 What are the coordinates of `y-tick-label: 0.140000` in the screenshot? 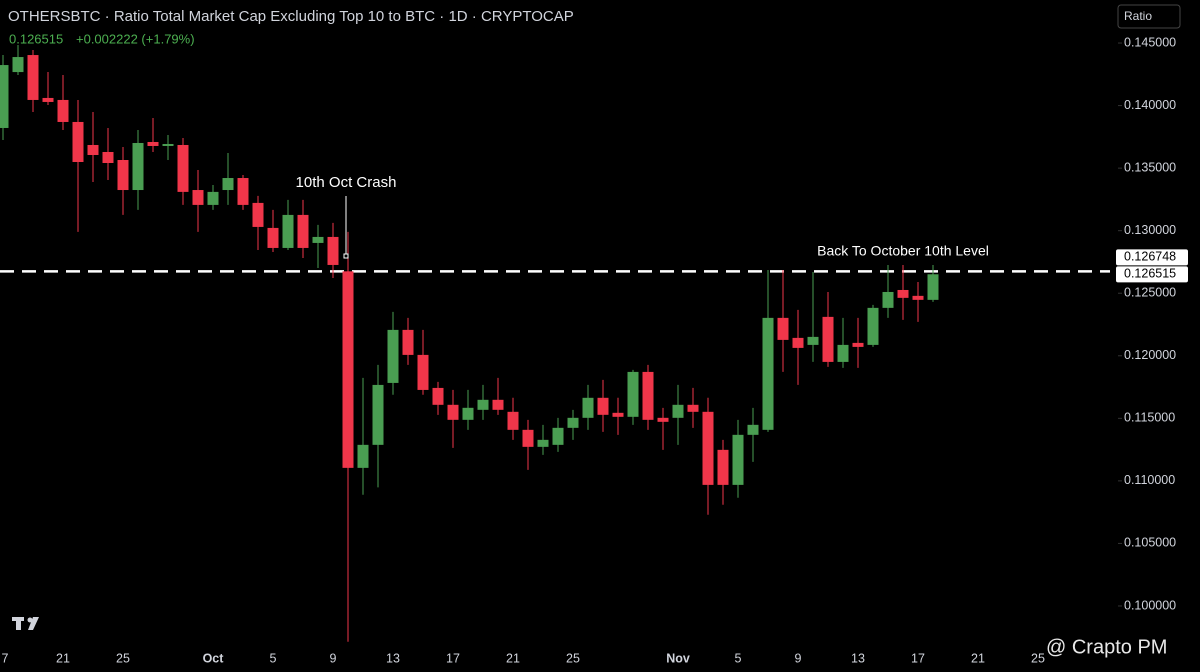 It's located at (1150, 105).